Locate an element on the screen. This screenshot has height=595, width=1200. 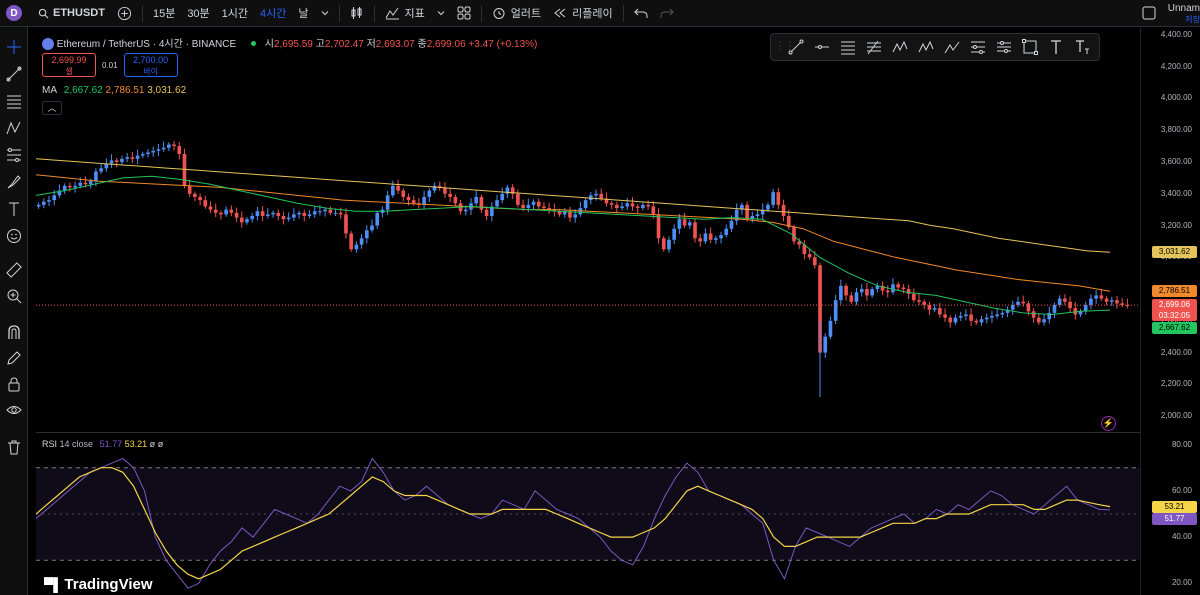
user-avatar: D is located at coordinates (14, 13).